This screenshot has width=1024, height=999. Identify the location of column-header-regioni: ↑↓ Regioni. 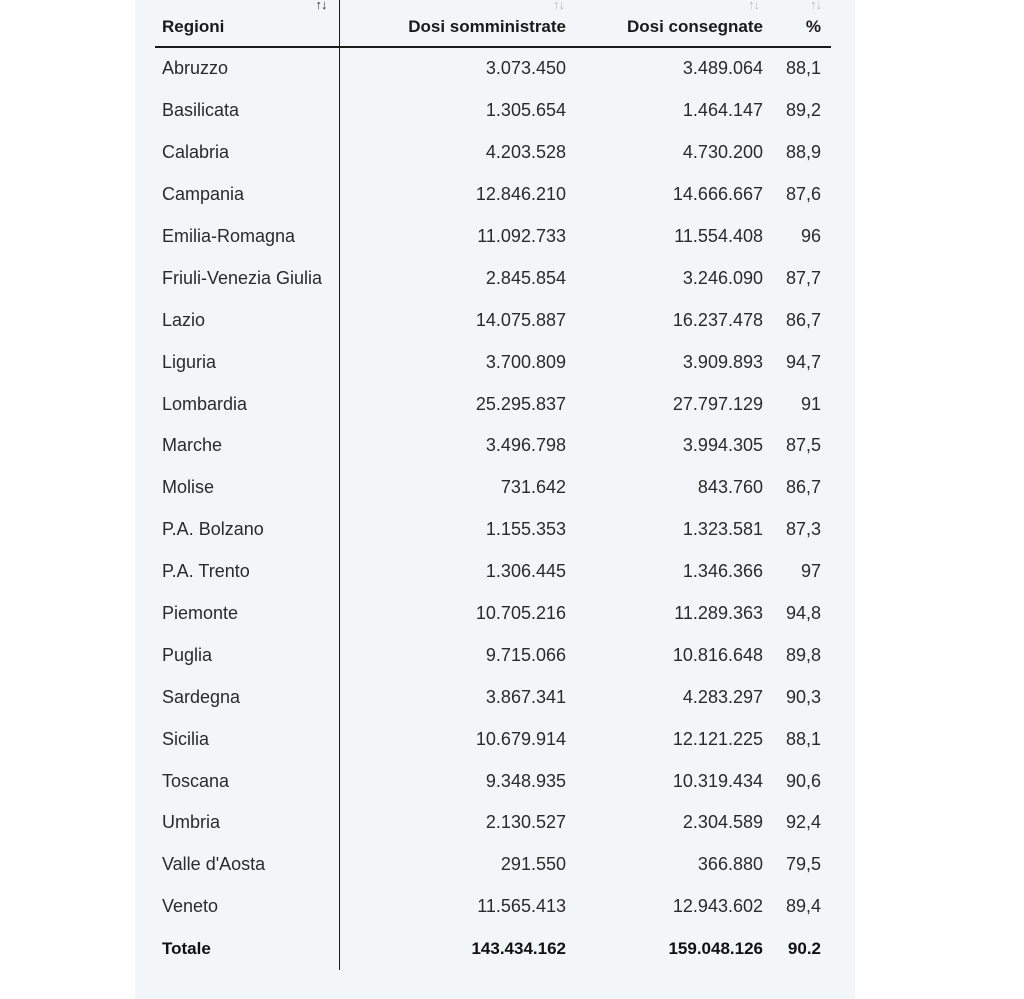
(247, 24).